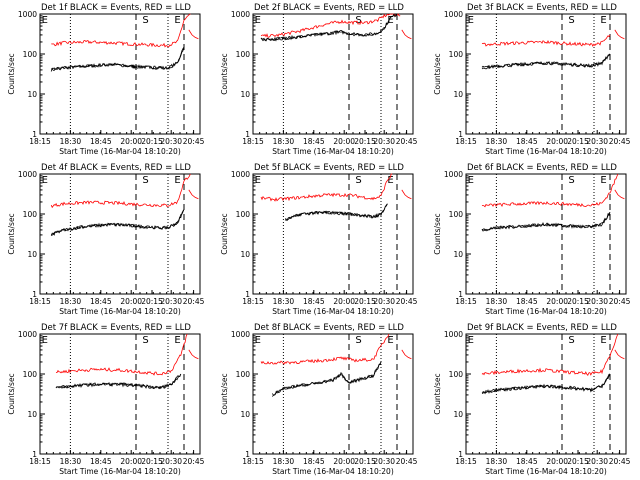 The image size is (640, 480). Describe the element at coordinates (116, 328) in the screenshot. I see `panel-title: Det 7f BLACK = Events, RED = LLD` at that location.